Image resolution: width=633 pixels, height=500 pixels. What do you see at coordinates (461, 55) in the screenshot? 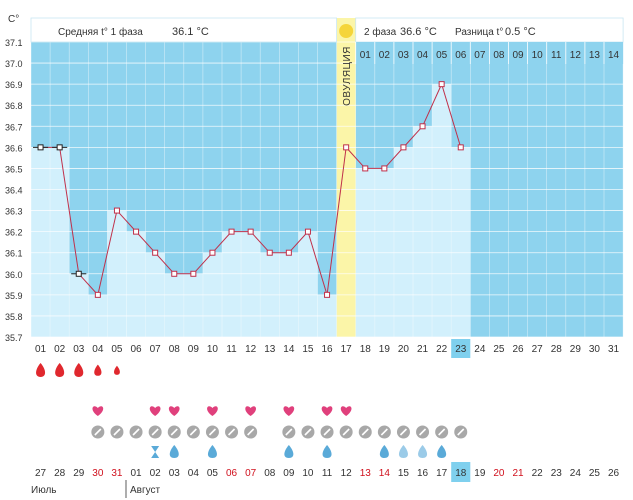
I see `phase2-day-label: 06` at bounding box center [461, 55].